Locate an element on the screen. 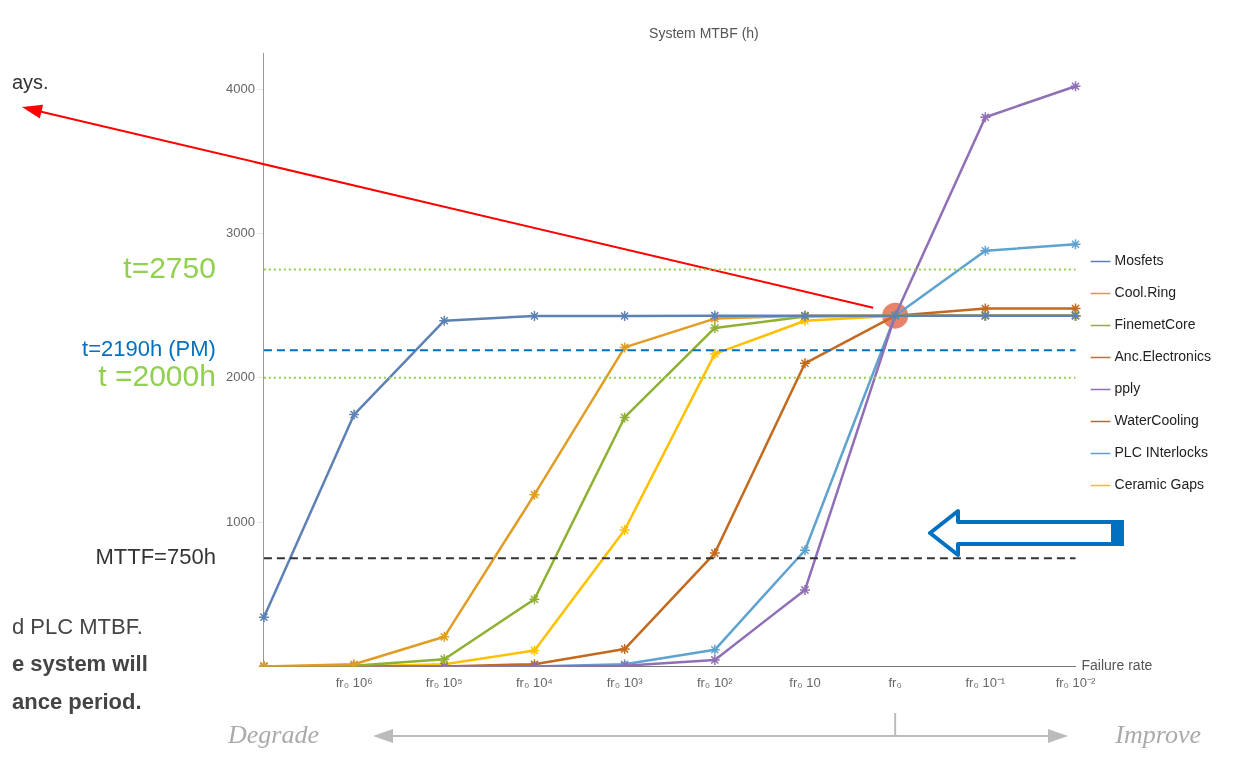 This screenshot has height=767, width=1239. text: e system will is located at coordinates (80, 664).